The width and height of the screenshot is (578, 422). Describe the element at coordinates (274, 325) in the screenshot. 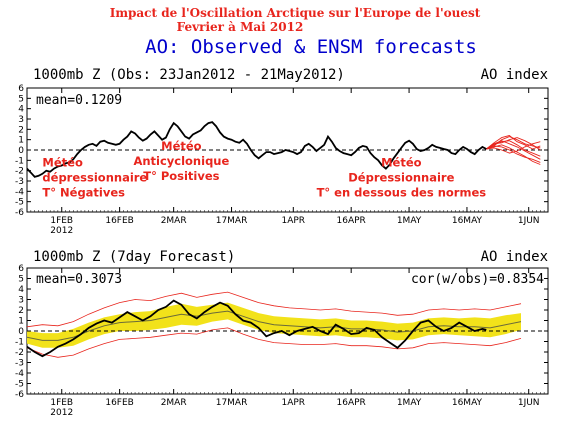

I see `ensemble-mean-line` at that location.